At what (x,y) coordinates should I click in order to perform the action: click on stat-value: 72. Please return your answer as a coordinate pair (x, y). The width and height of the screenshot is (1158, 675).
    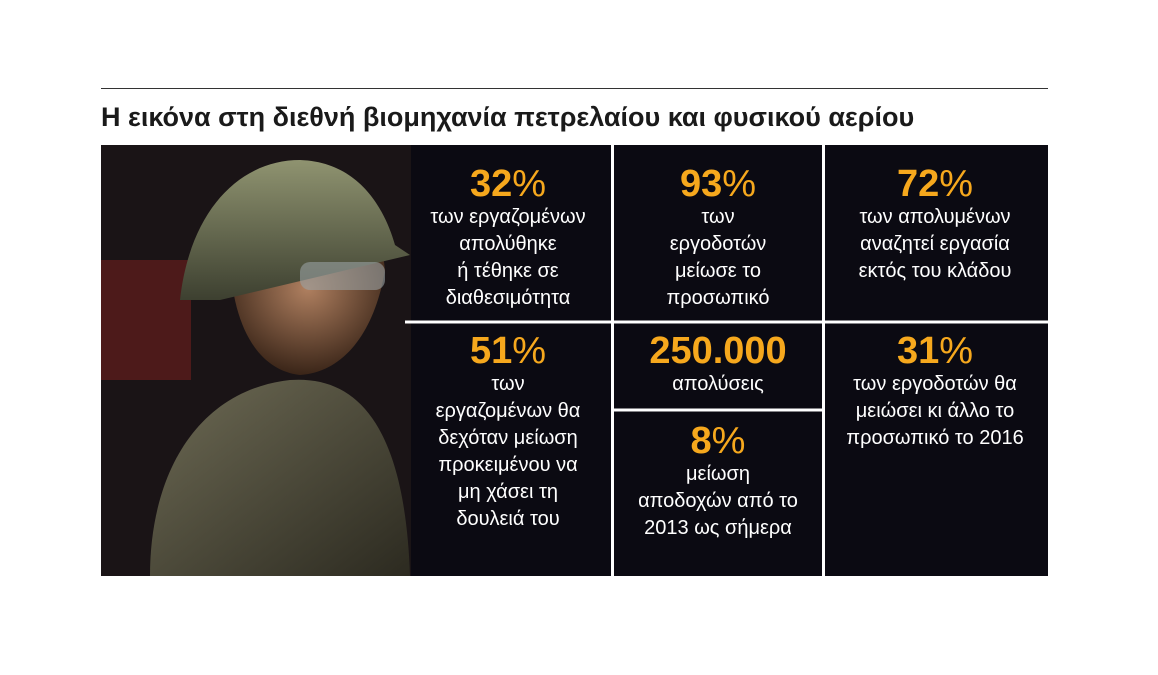
    Looking at the image, I should click on (918, 184).